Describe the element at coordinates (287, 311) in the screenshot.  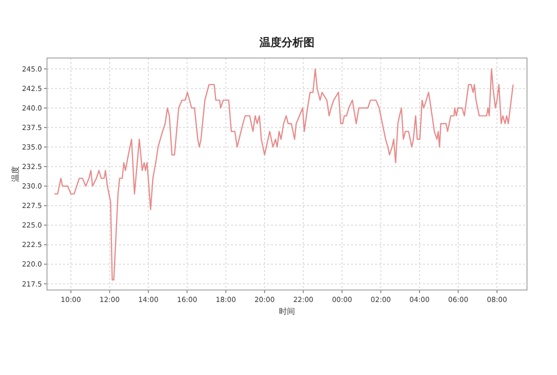
I see `x-axis-title: 时间` at that location.